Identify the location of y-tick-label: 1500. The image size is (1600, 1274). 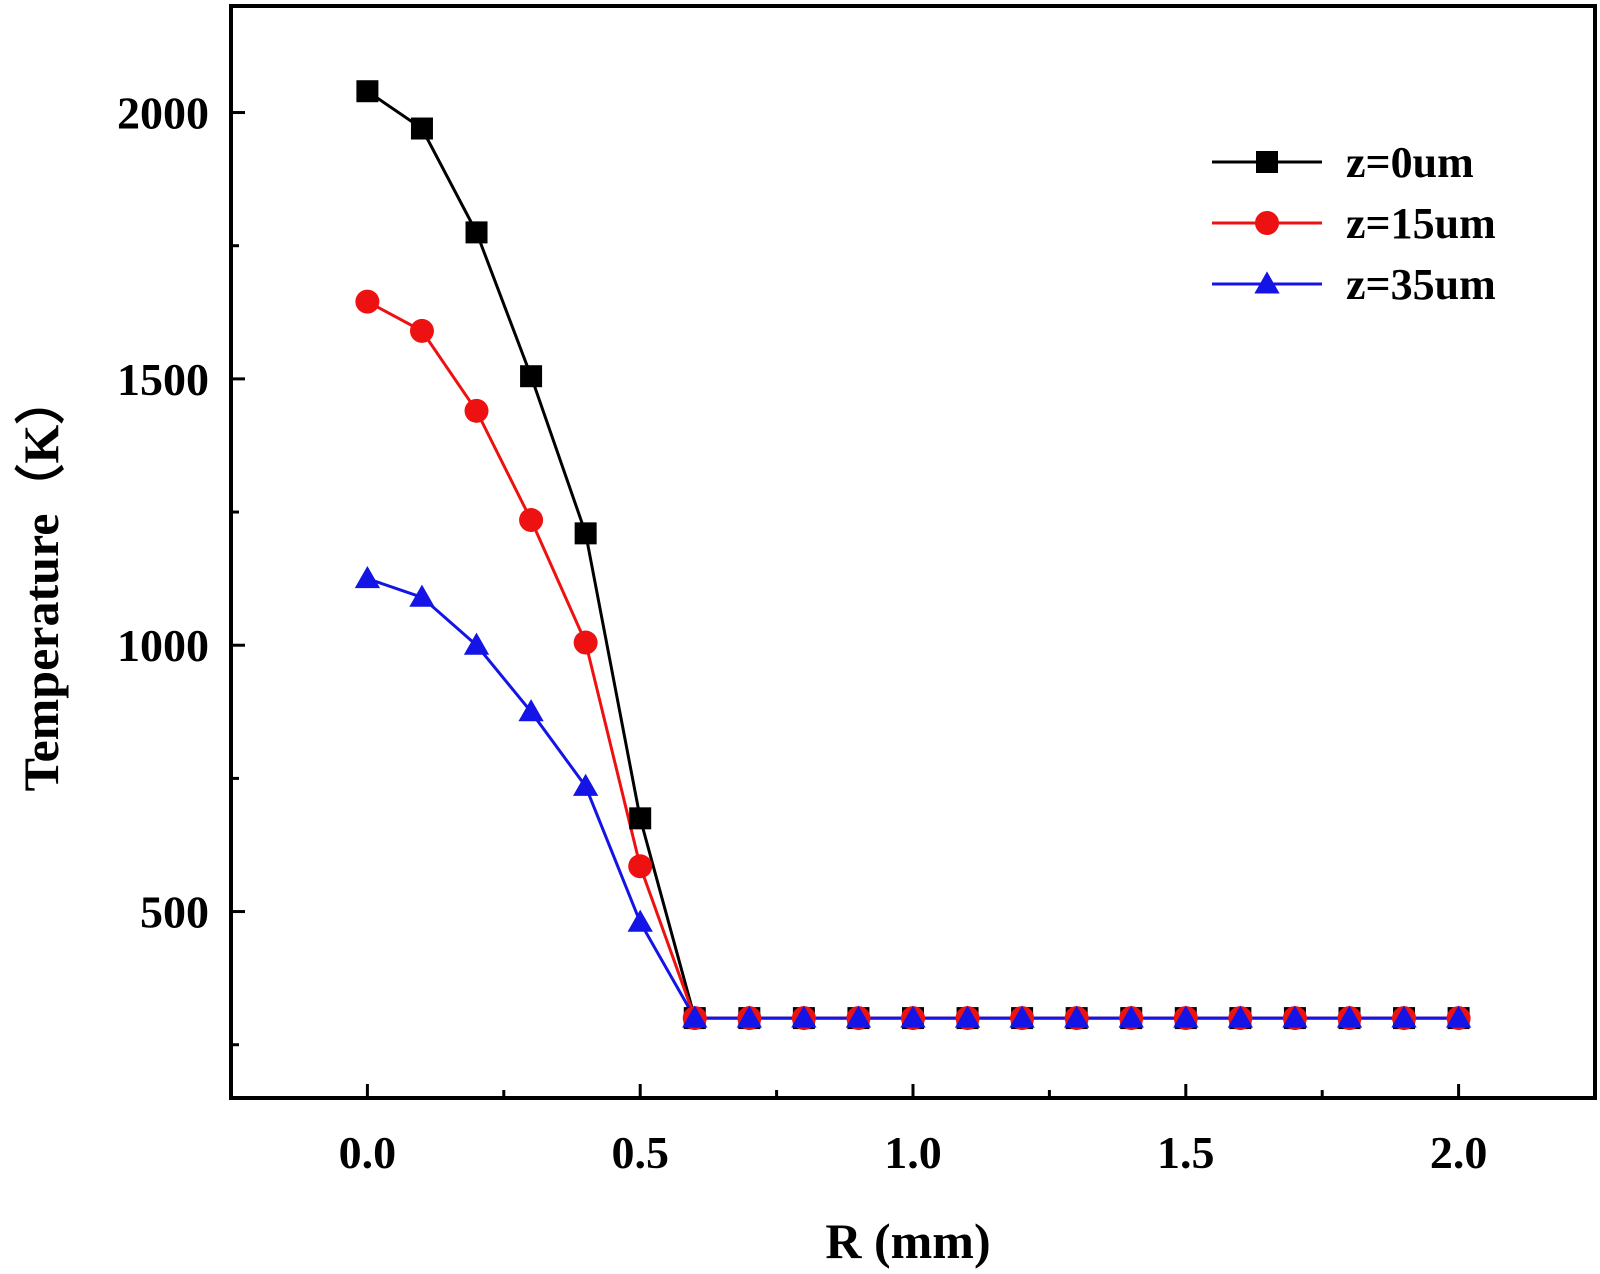
(163, 379).